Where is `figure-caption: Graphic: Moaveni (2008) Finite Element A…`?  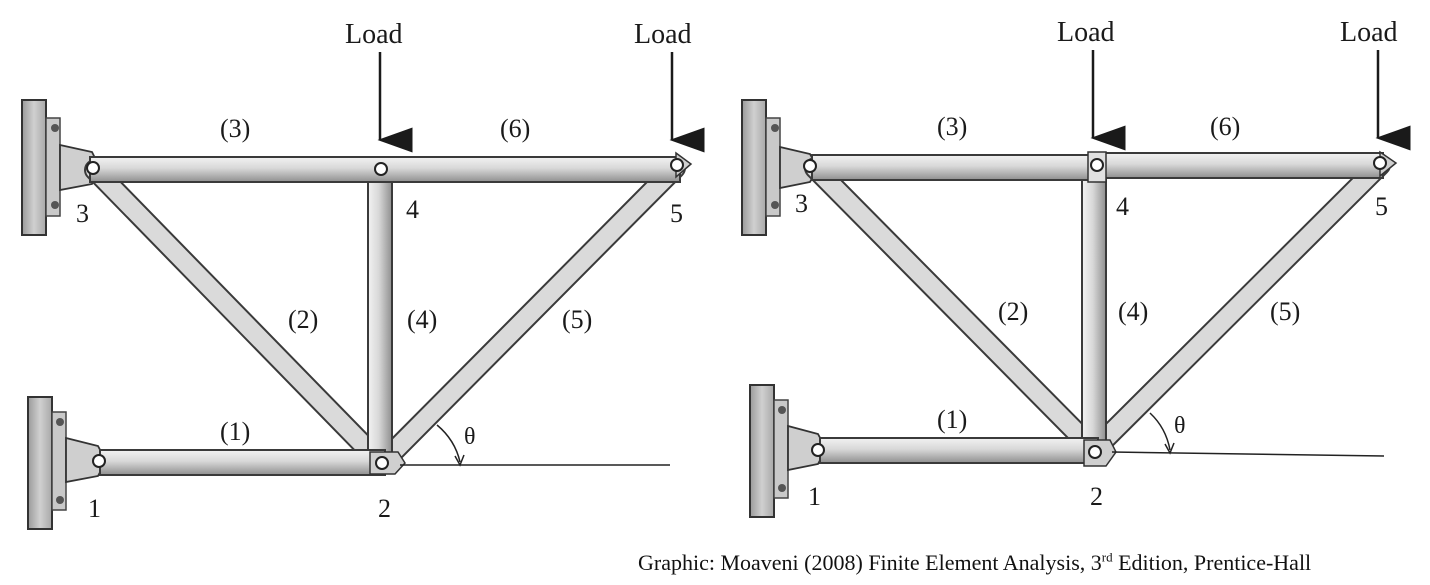
figure-caption: Graphic: Moaveni (2008) Finite Element A… is located at coordinates (974, 563).